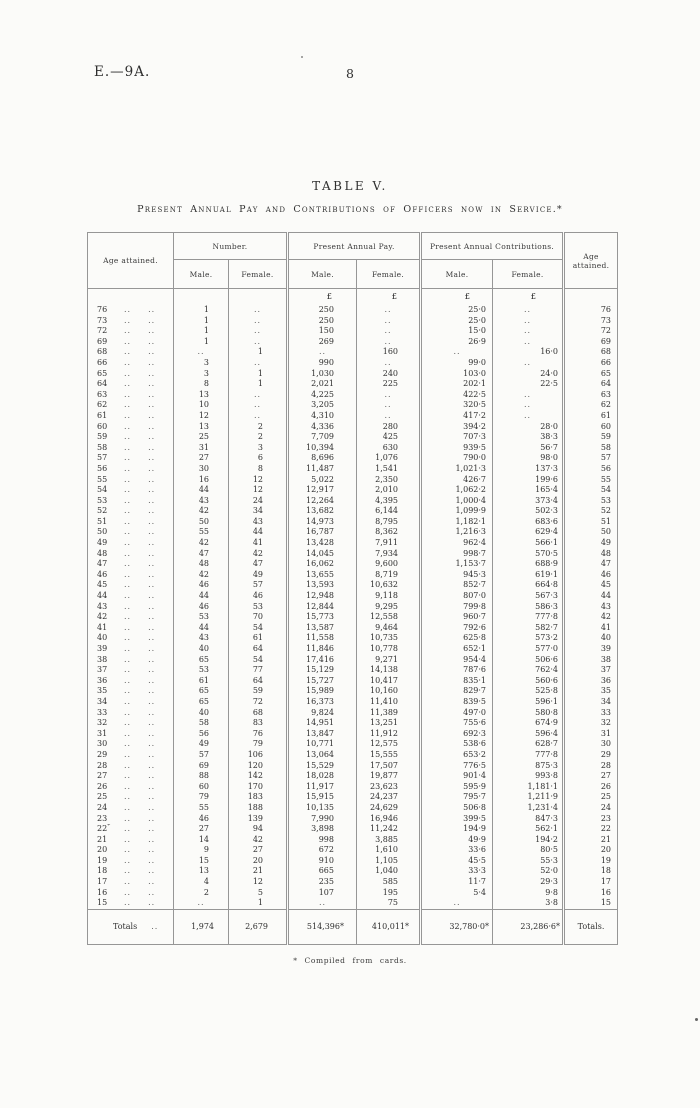 This screenshot has width=700, height=1108. What do you see at coordinates (456, 617) in the screenshot?
I see `contributions-male: 960·7` at bounding box center [456, 617].